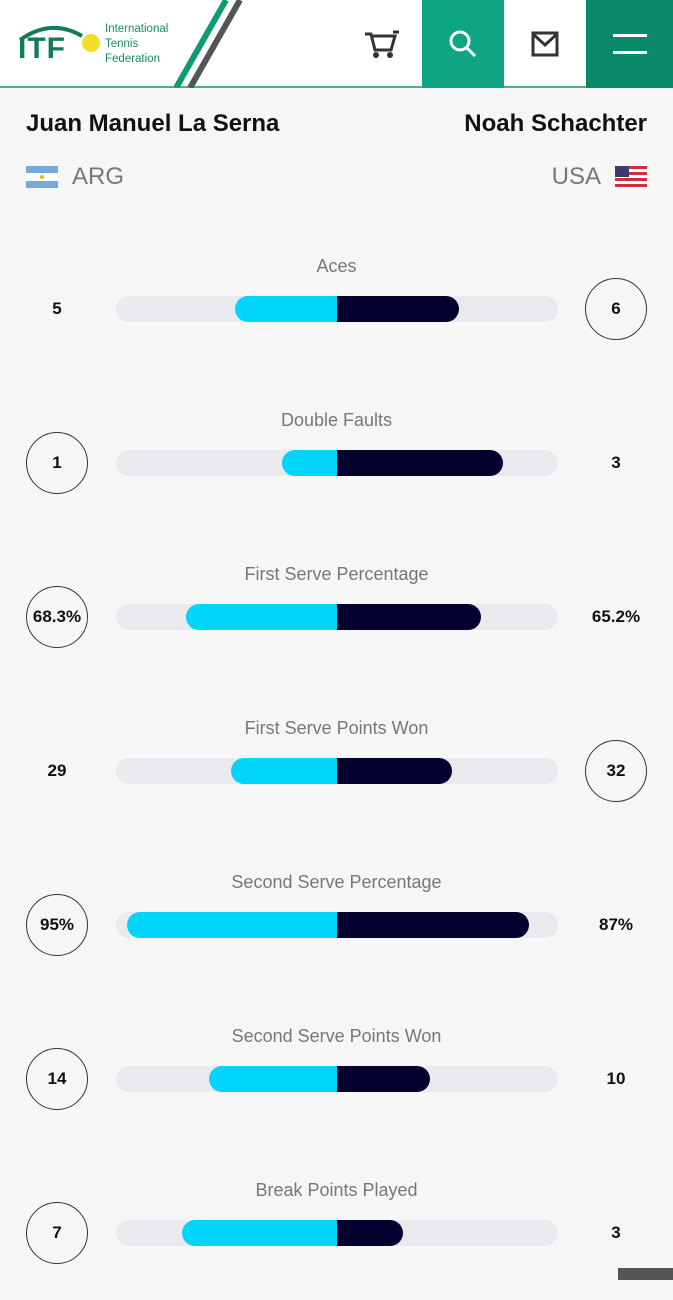 The image size is (673, 1300). What do you see at coordinates (336, 1036) in the screenshot?
I see `stat-label: Second Serve Points Won` at bounding box center [336, 1036].